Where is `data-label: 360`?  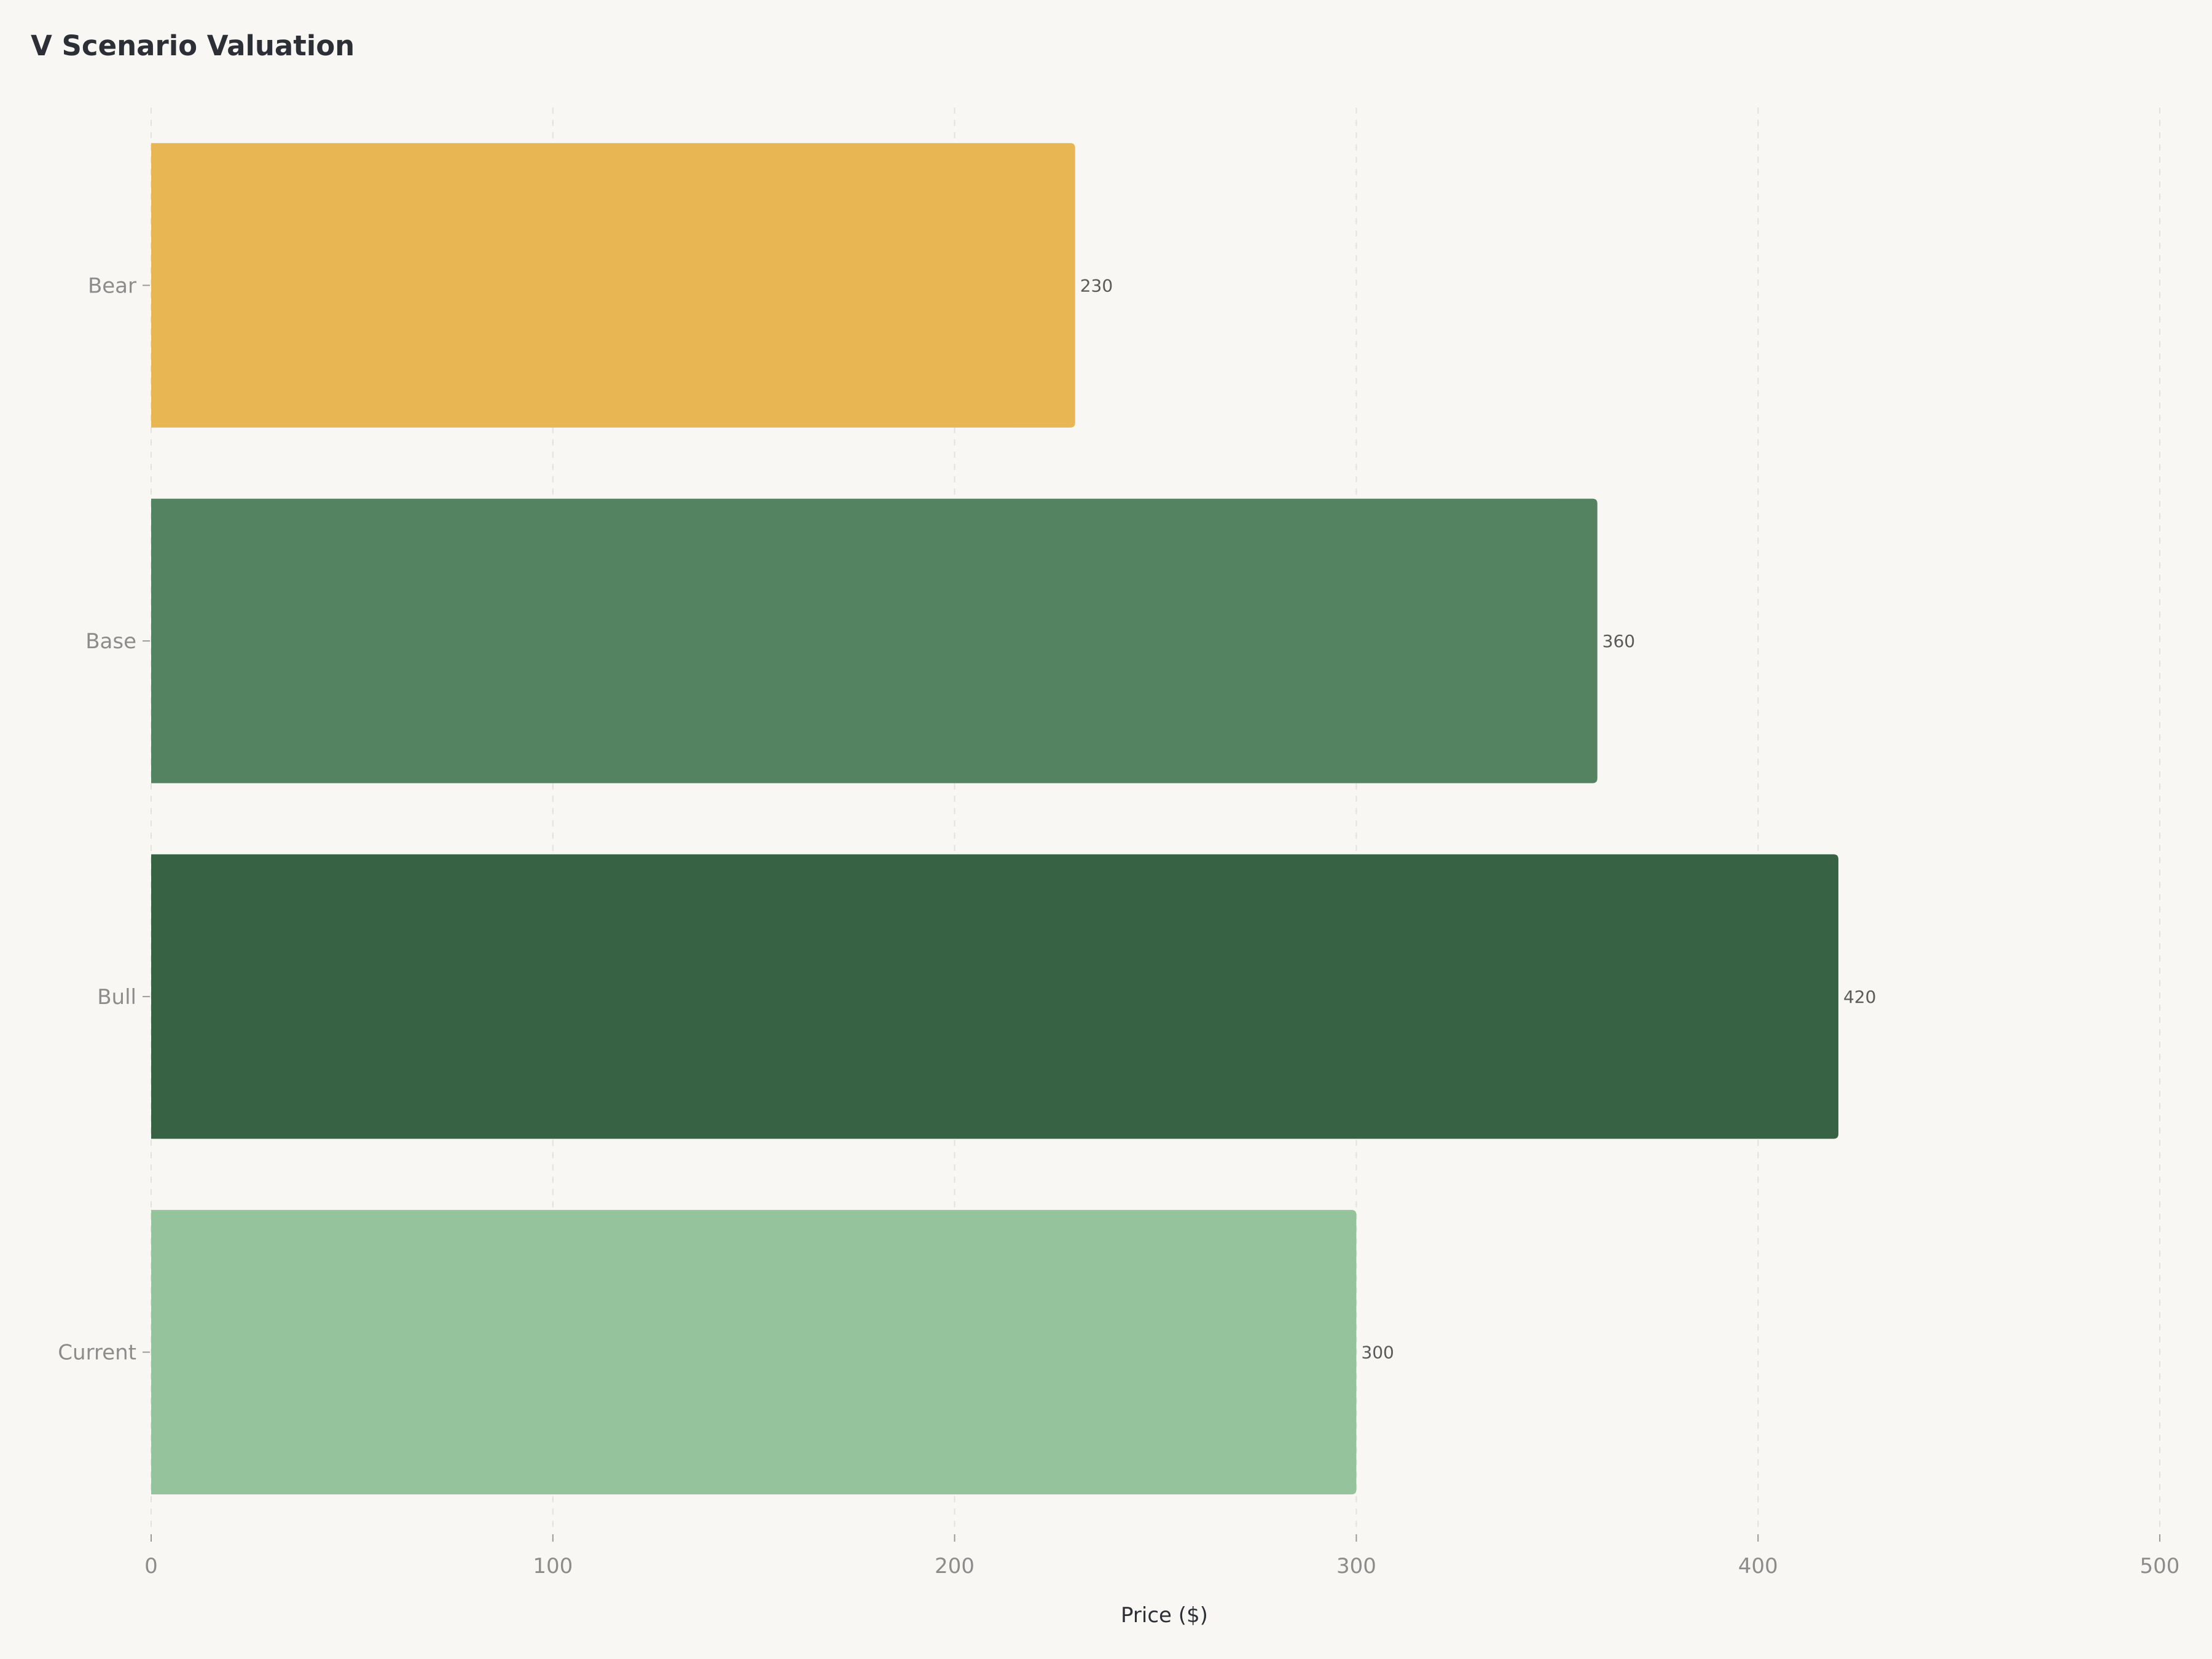 data-label: 360 is located at coordinates (1618, 641).